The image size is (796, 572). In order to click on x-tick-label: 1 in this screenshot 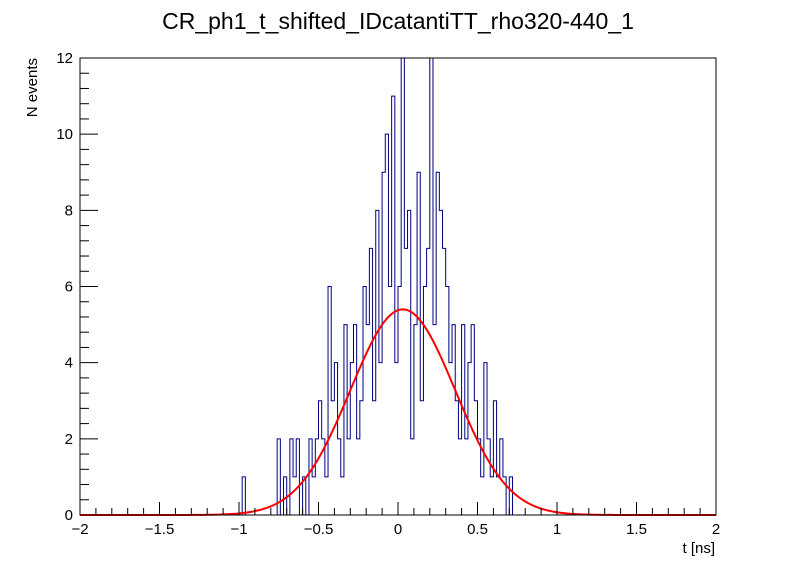, I will do `click(557, 529)`.